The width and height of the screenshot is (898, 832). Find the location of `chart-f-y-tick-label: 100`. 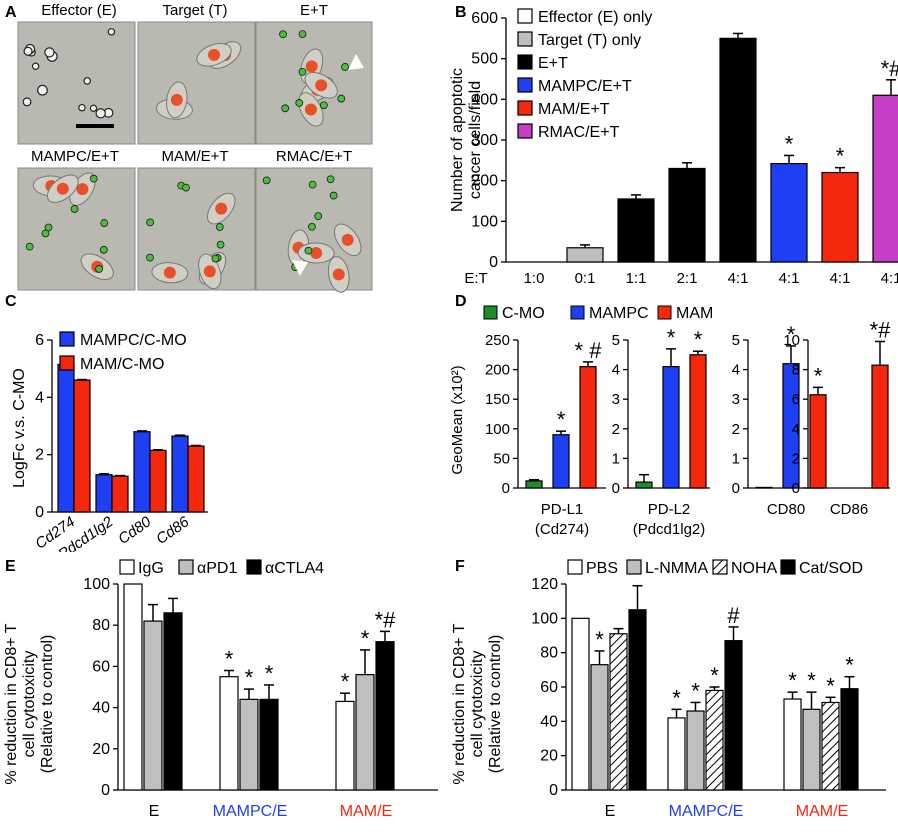

chart-f-y-tick-label: 100 is located at coordinates (544, 618).